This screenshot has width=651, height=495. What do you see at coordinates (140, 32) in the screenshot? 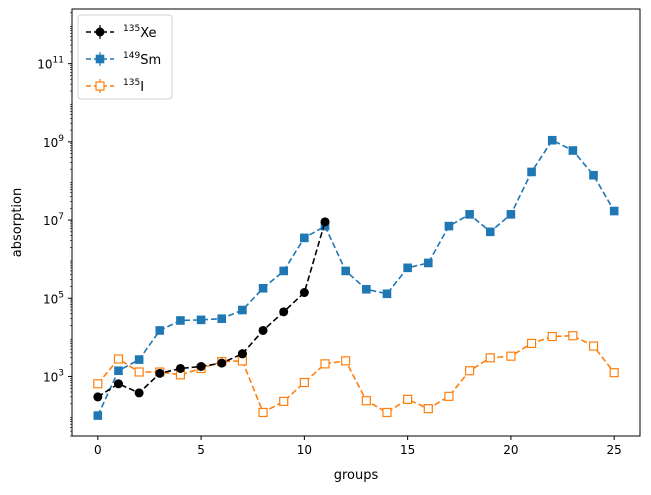
I see `legend-label-xe: 135Xe` at bounding box center [140, 32].